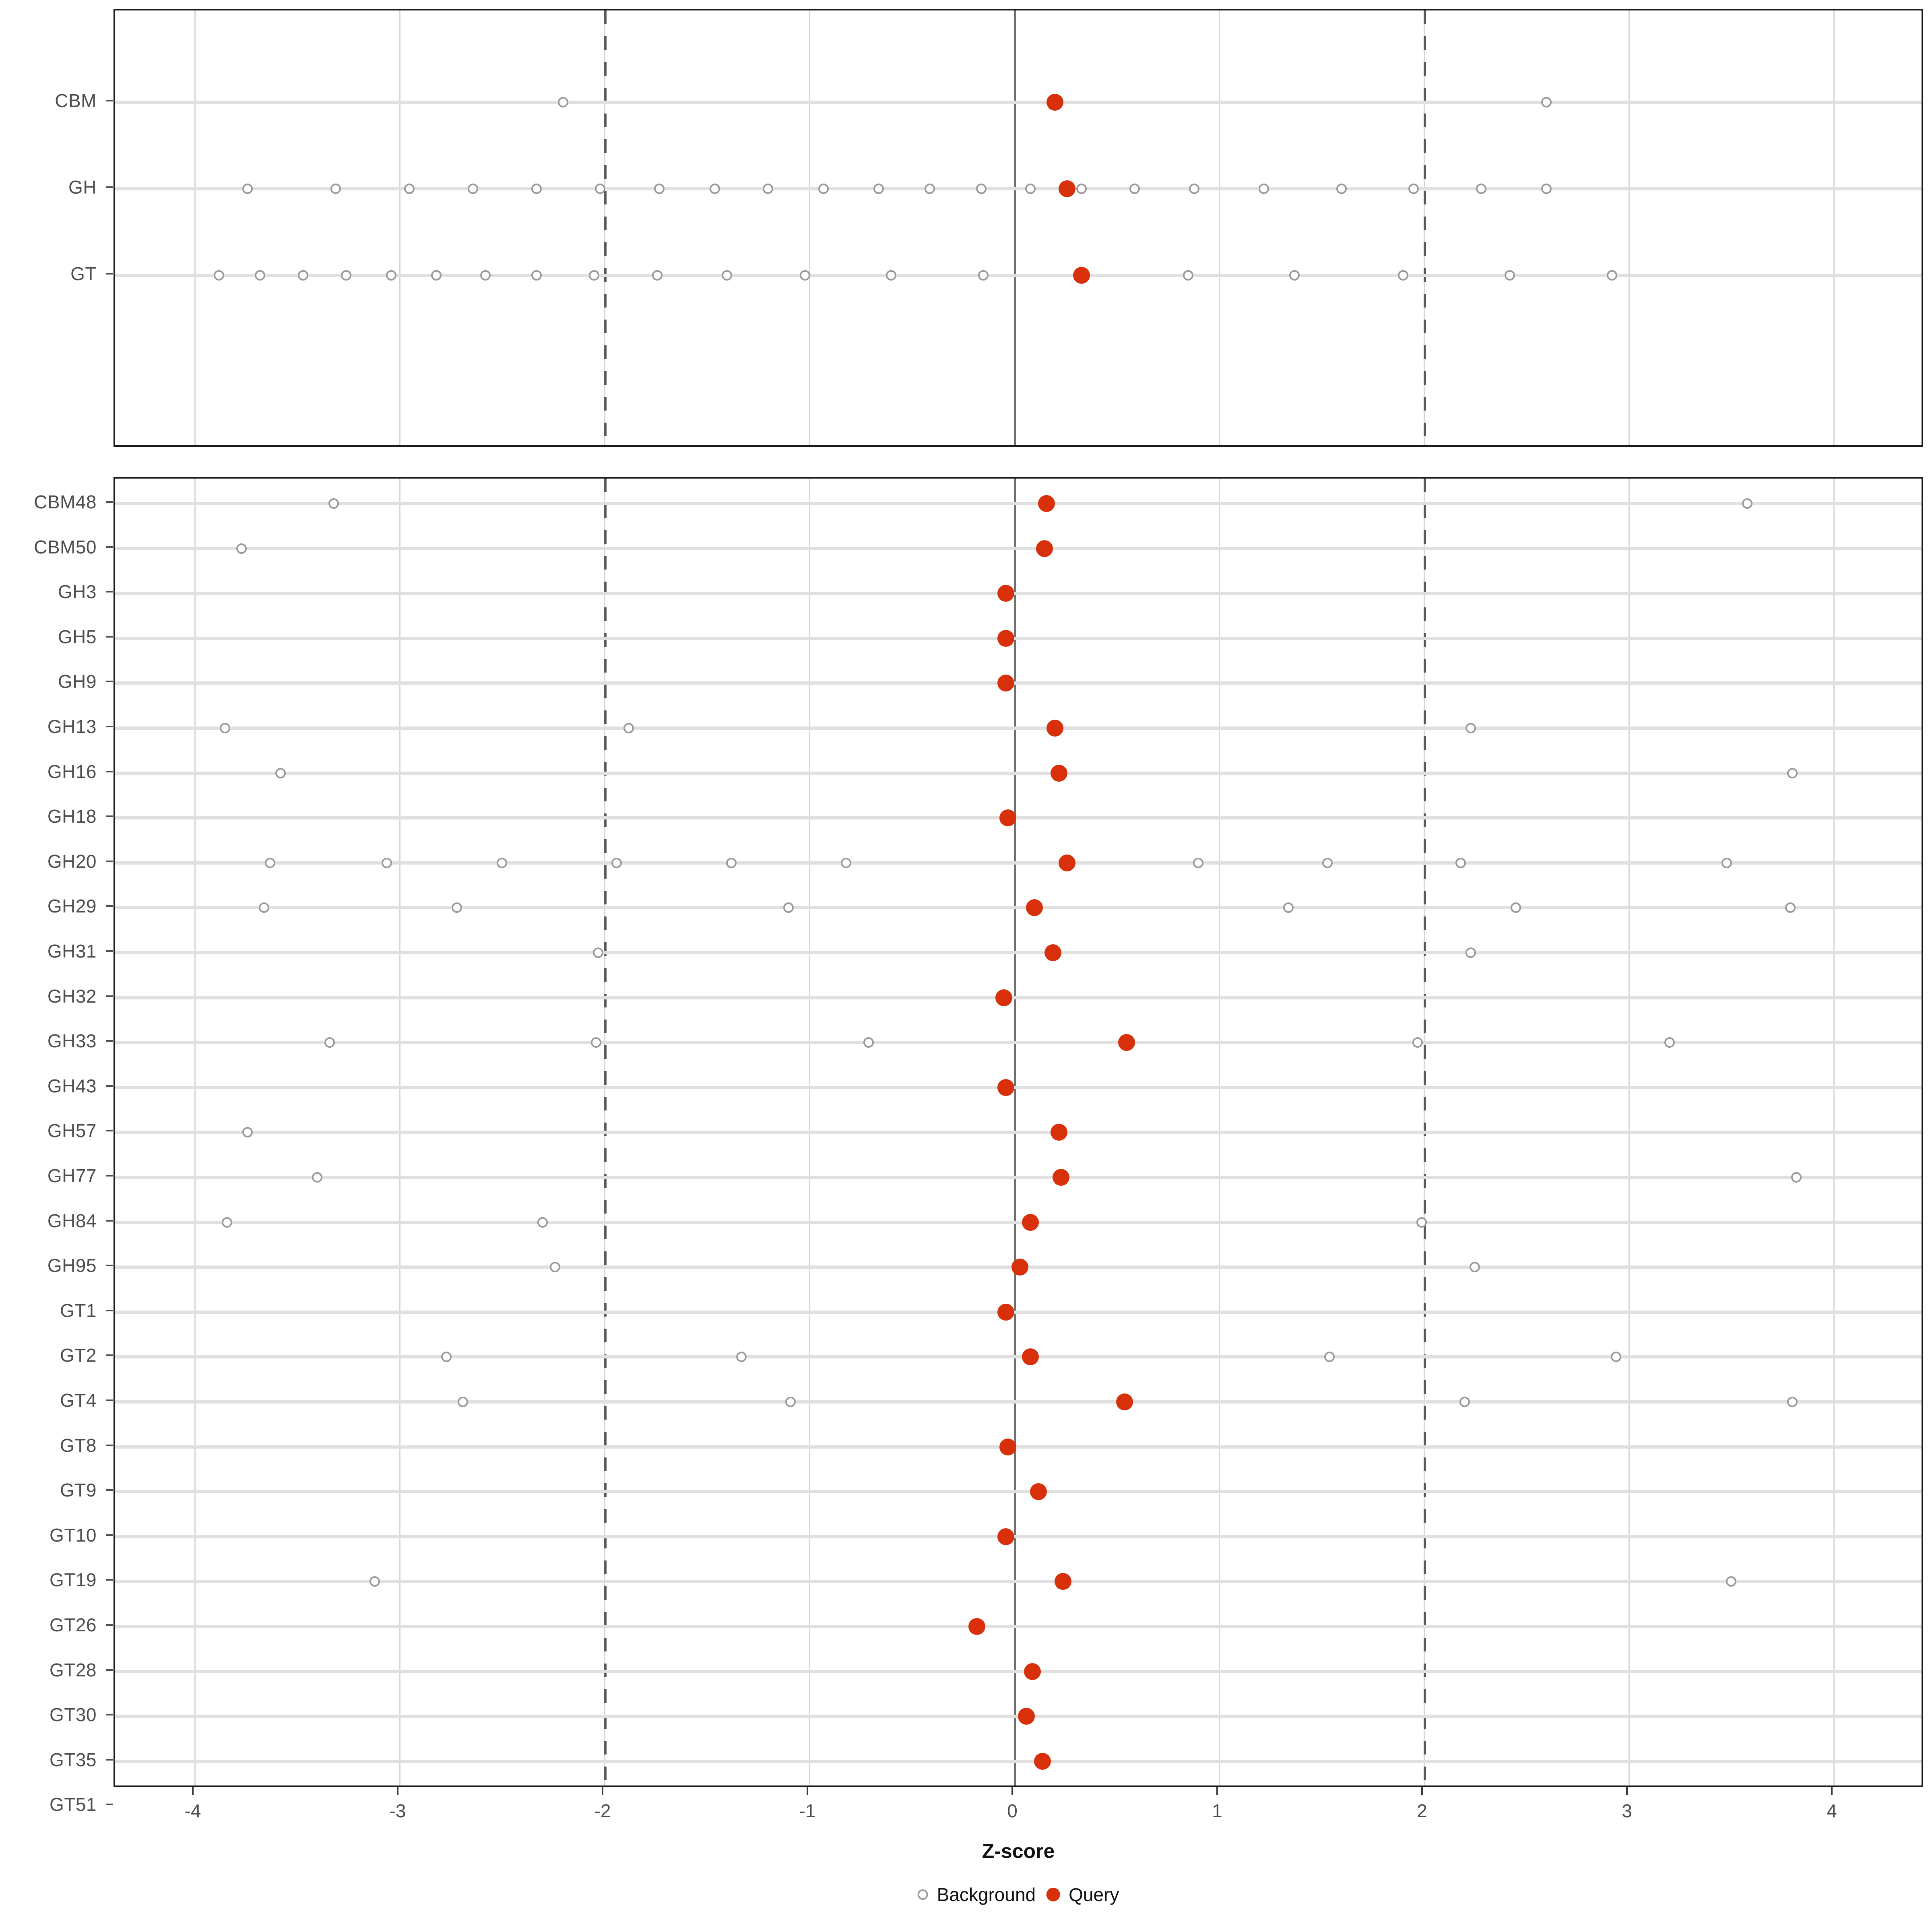 This screenshot has height=1932, width=1932. Describe the element at coordinates (72, 771) in the screenshot. I see `y-axis-label: GH16` at that location.